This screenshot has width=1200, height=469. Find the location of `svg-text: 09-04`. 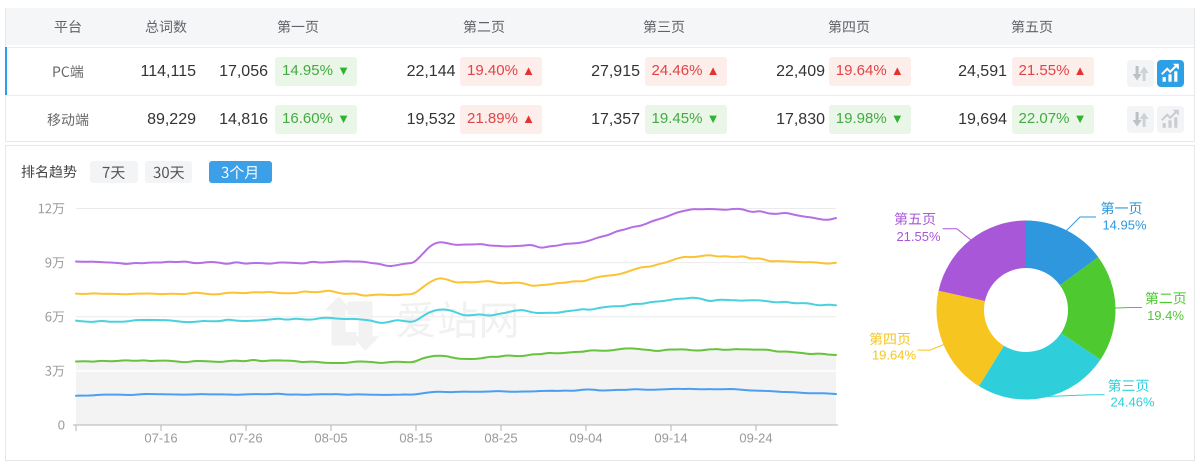

svg-text: 09-04 is located at coordinates (585, 438).